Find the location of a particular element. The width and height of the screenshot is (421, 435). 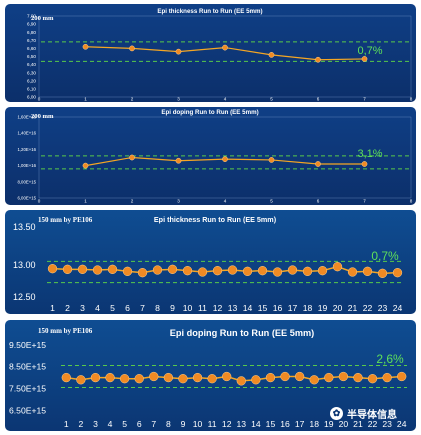

y-tick-label: 13.00 is located at coordinates (24, 265).